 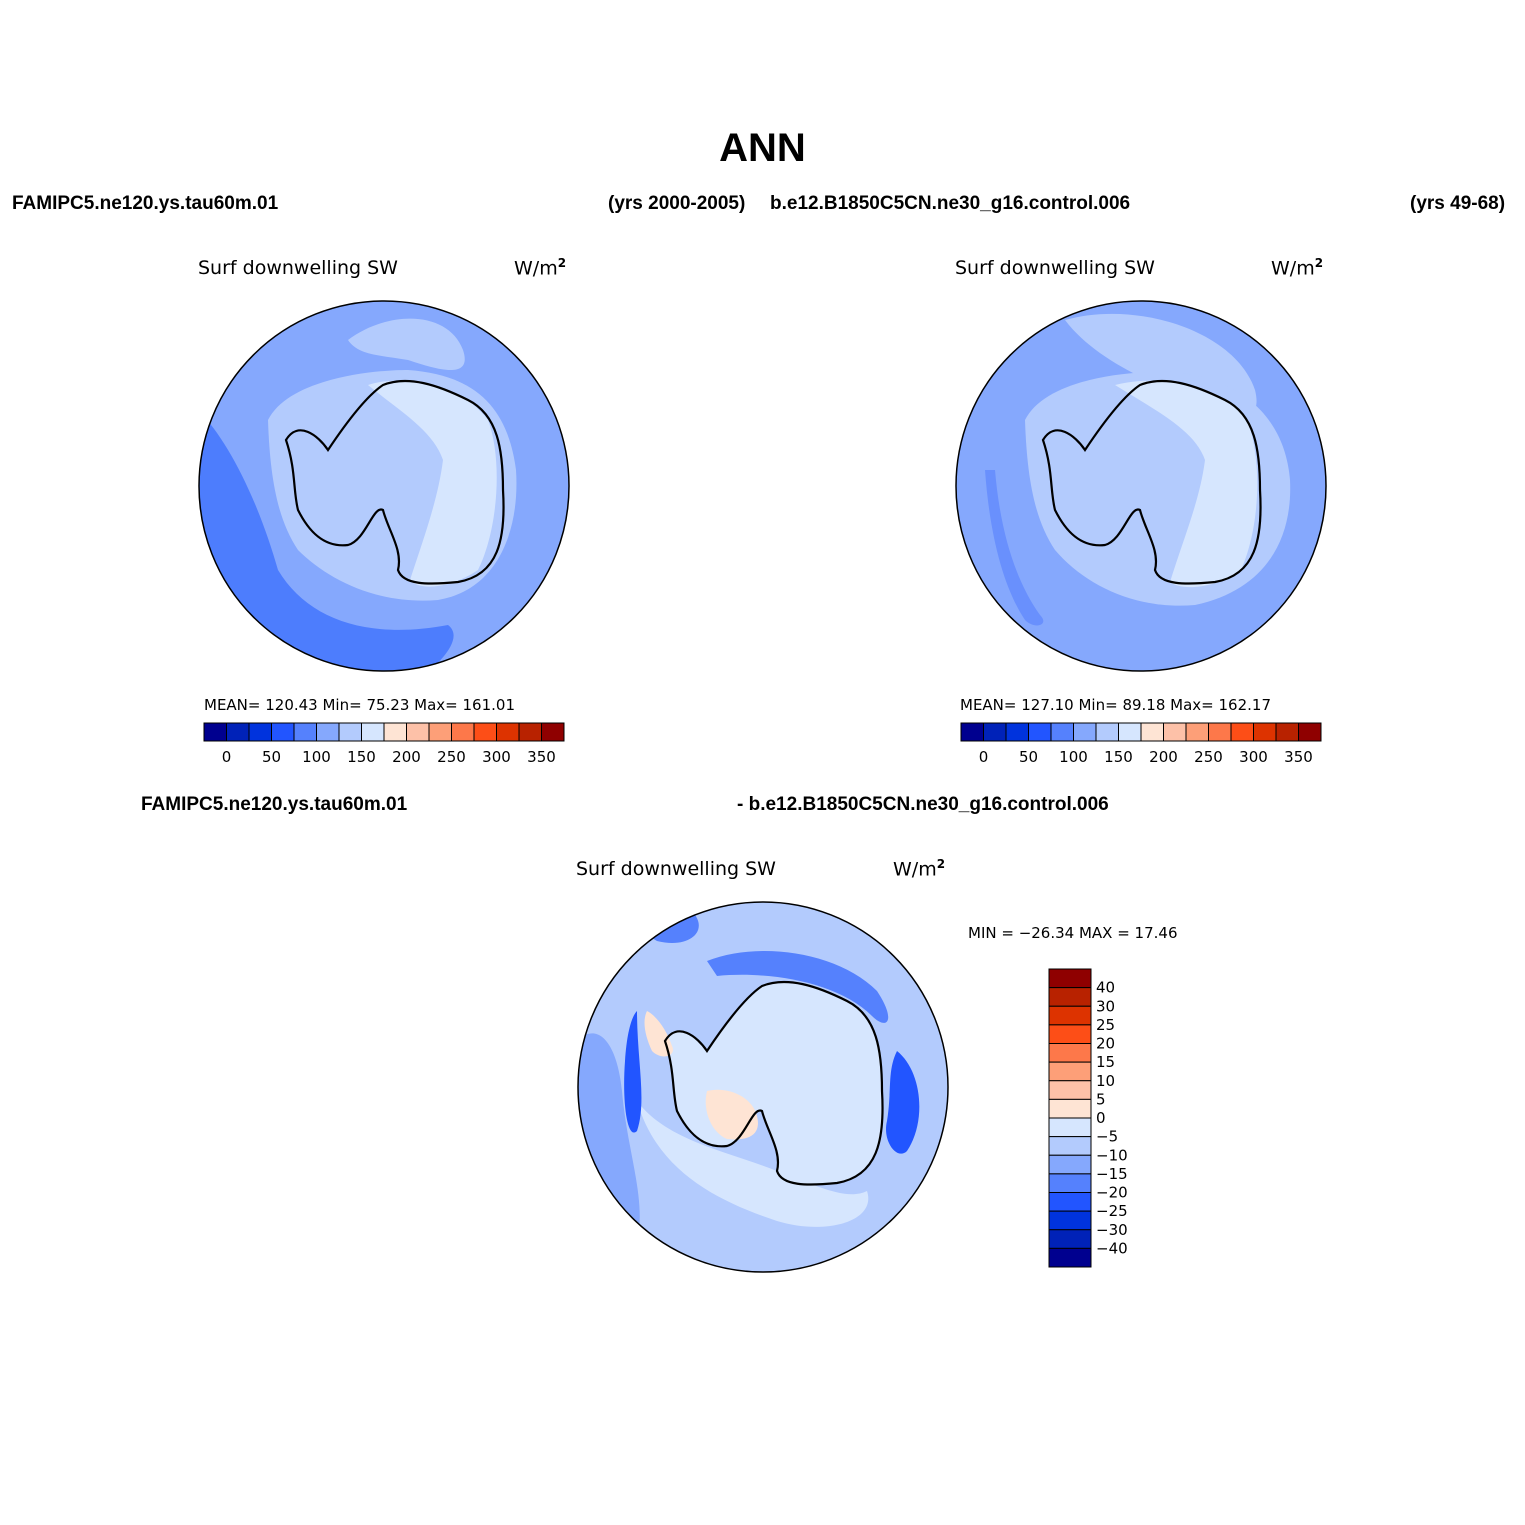 What do you see at coordinates (1073, 933) in the screenshot?
I see `panel-diff-stats: MIN = −26.34 MAX = 17.46` at bounding box center [1073, 933].